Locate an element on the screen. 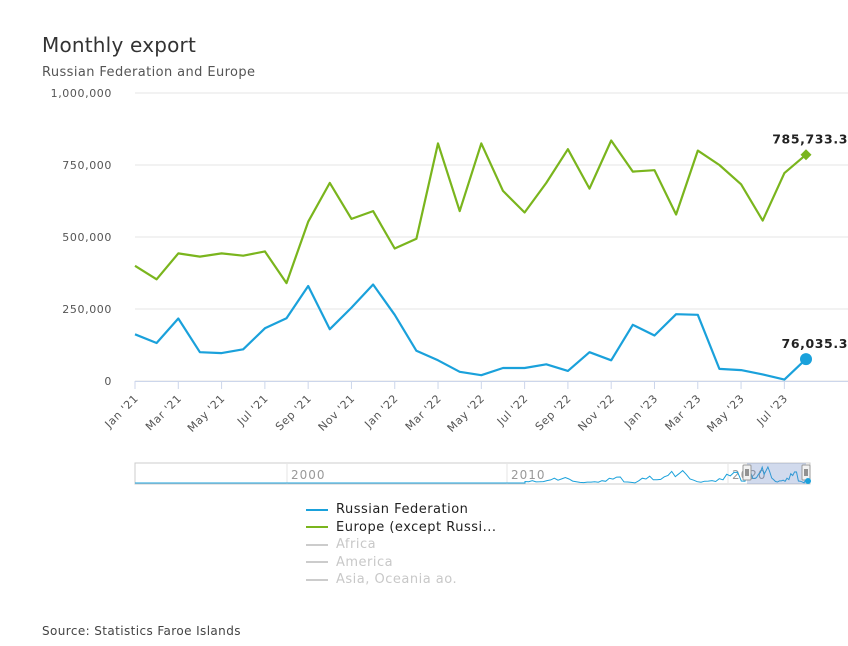 The image size is (848, 646). legend-label: Africa is located at coordinates (356, 545).